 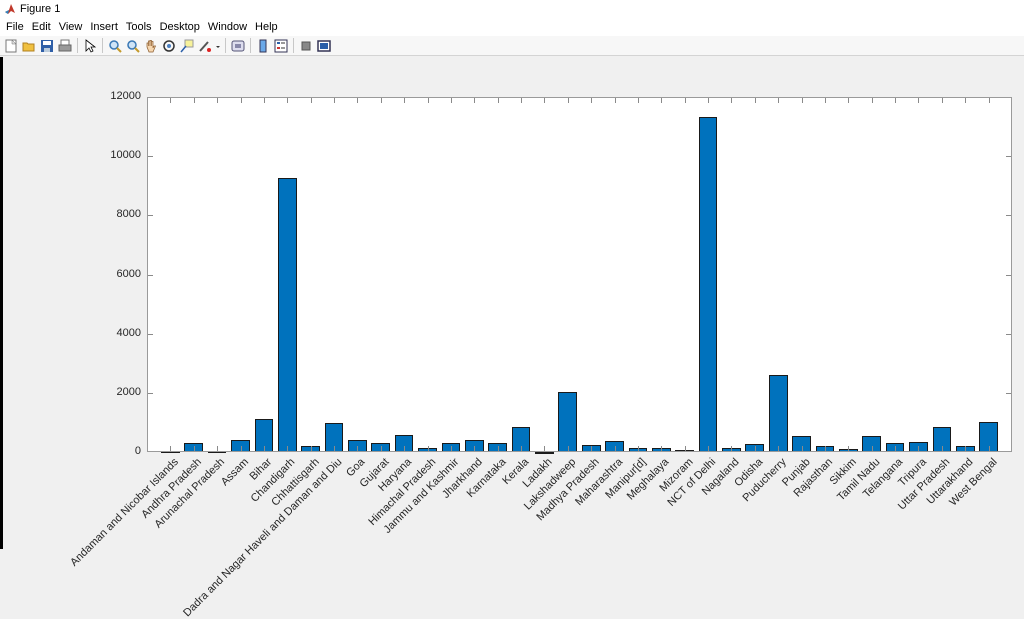 I want to click on insert-legend-icon, so click(x=281, y=46).